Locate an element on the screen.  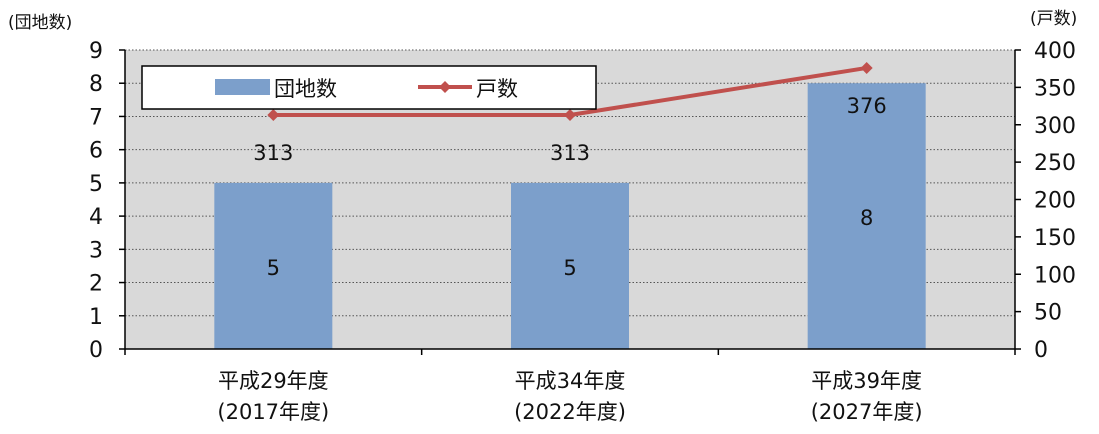
left-tick-label: 2 is located at coordinates (96, 284).